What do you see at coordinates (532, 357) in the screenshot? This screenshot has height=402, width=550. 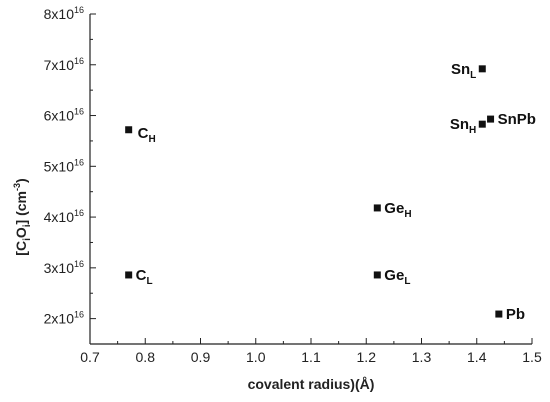 I see `x-tick-label: 1.5` at bounding box center [532, 357].